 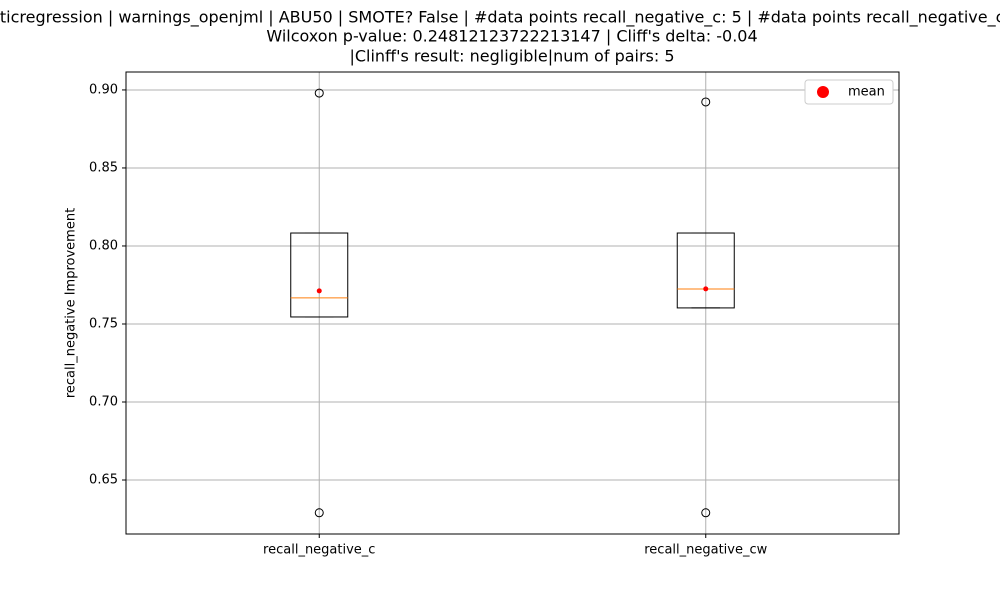 I want to click on legend-label: mean, so click(x=866, y=92).